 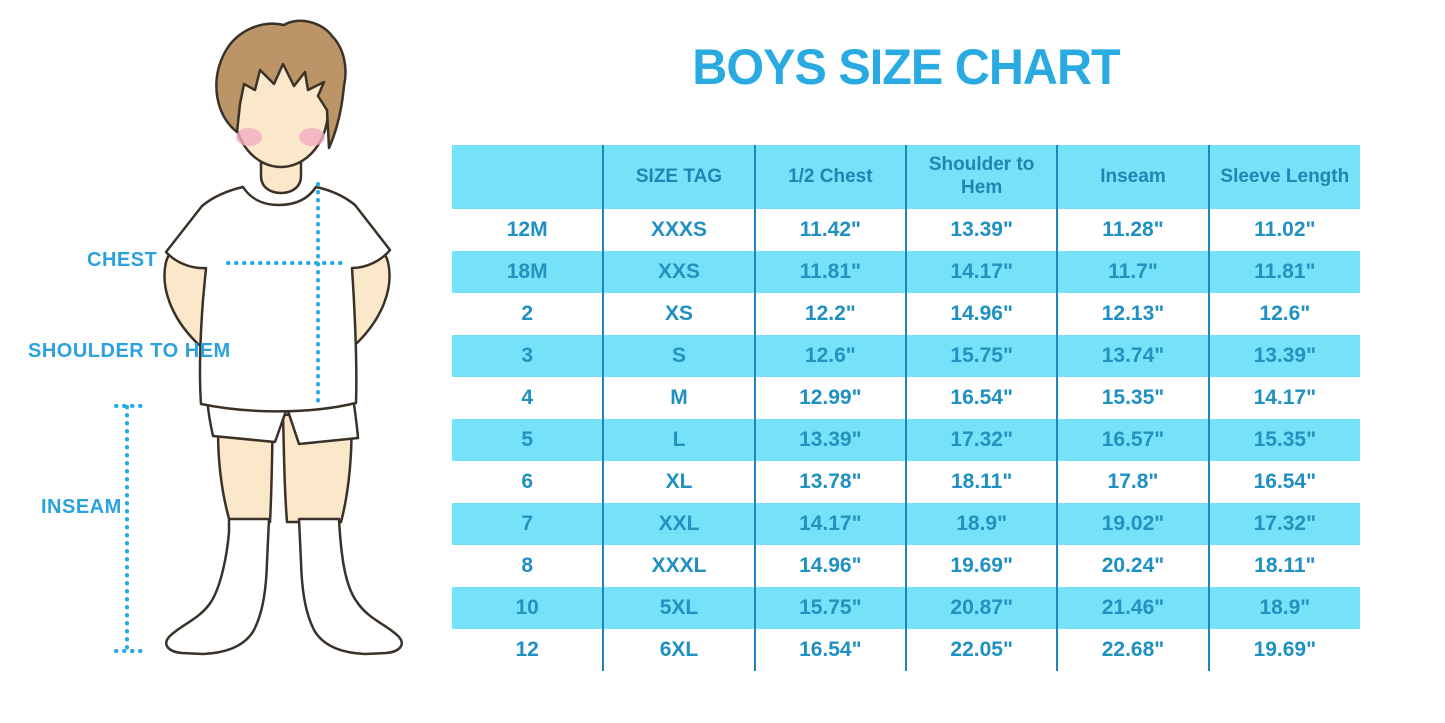 I want to click on row-size-tag-cell: S, so click(x=678, y=356).